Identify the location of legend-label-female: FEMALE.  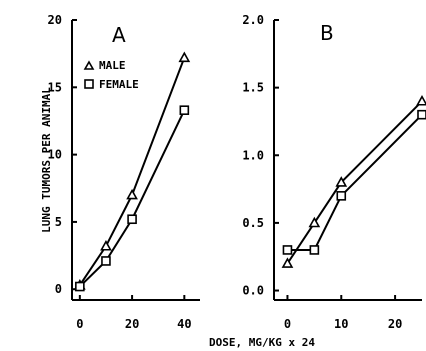
(119, 84).